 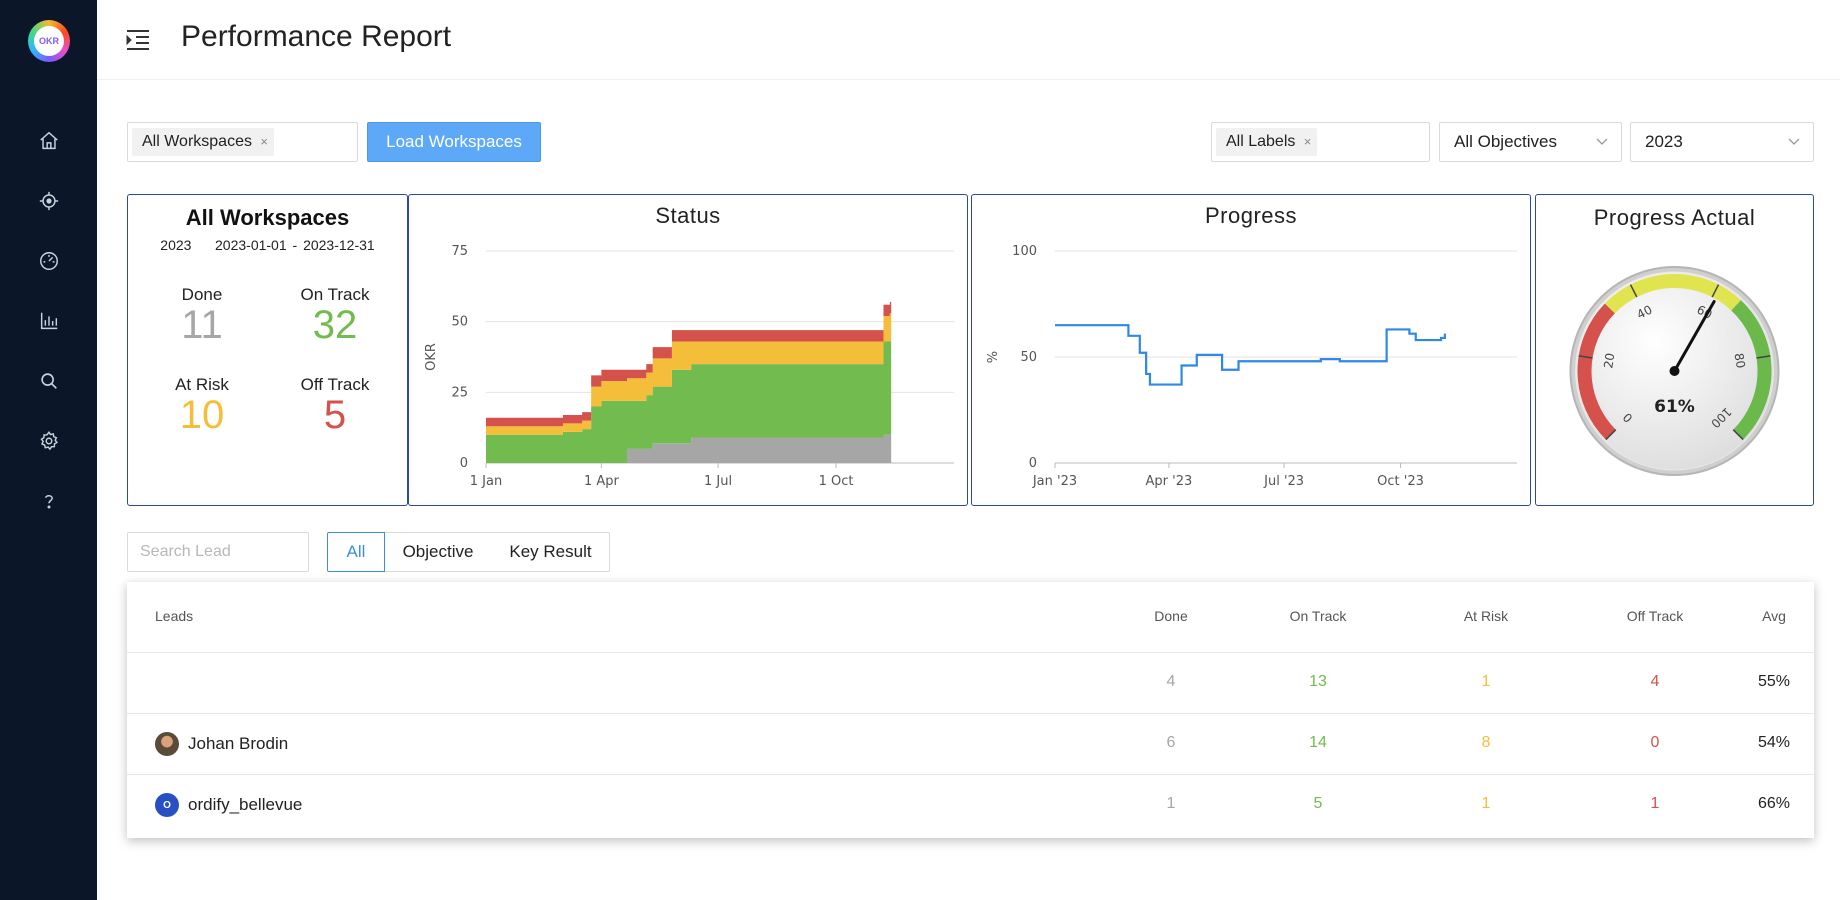 I want to click on dashboard-icon, so click(x=49, y=261).